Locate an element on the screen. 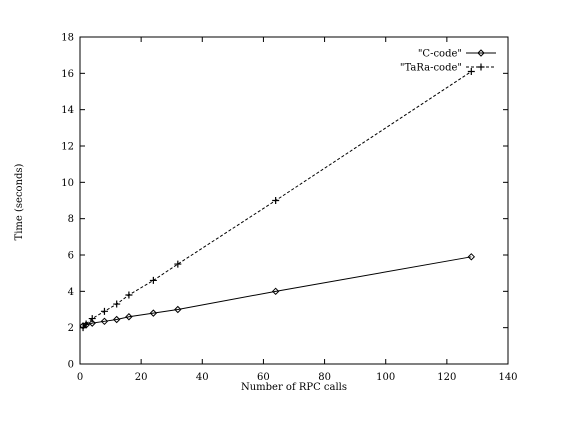 The image size is (568, 428). y-axis-label: Time (seconds) is located at coordinates (19, 201).